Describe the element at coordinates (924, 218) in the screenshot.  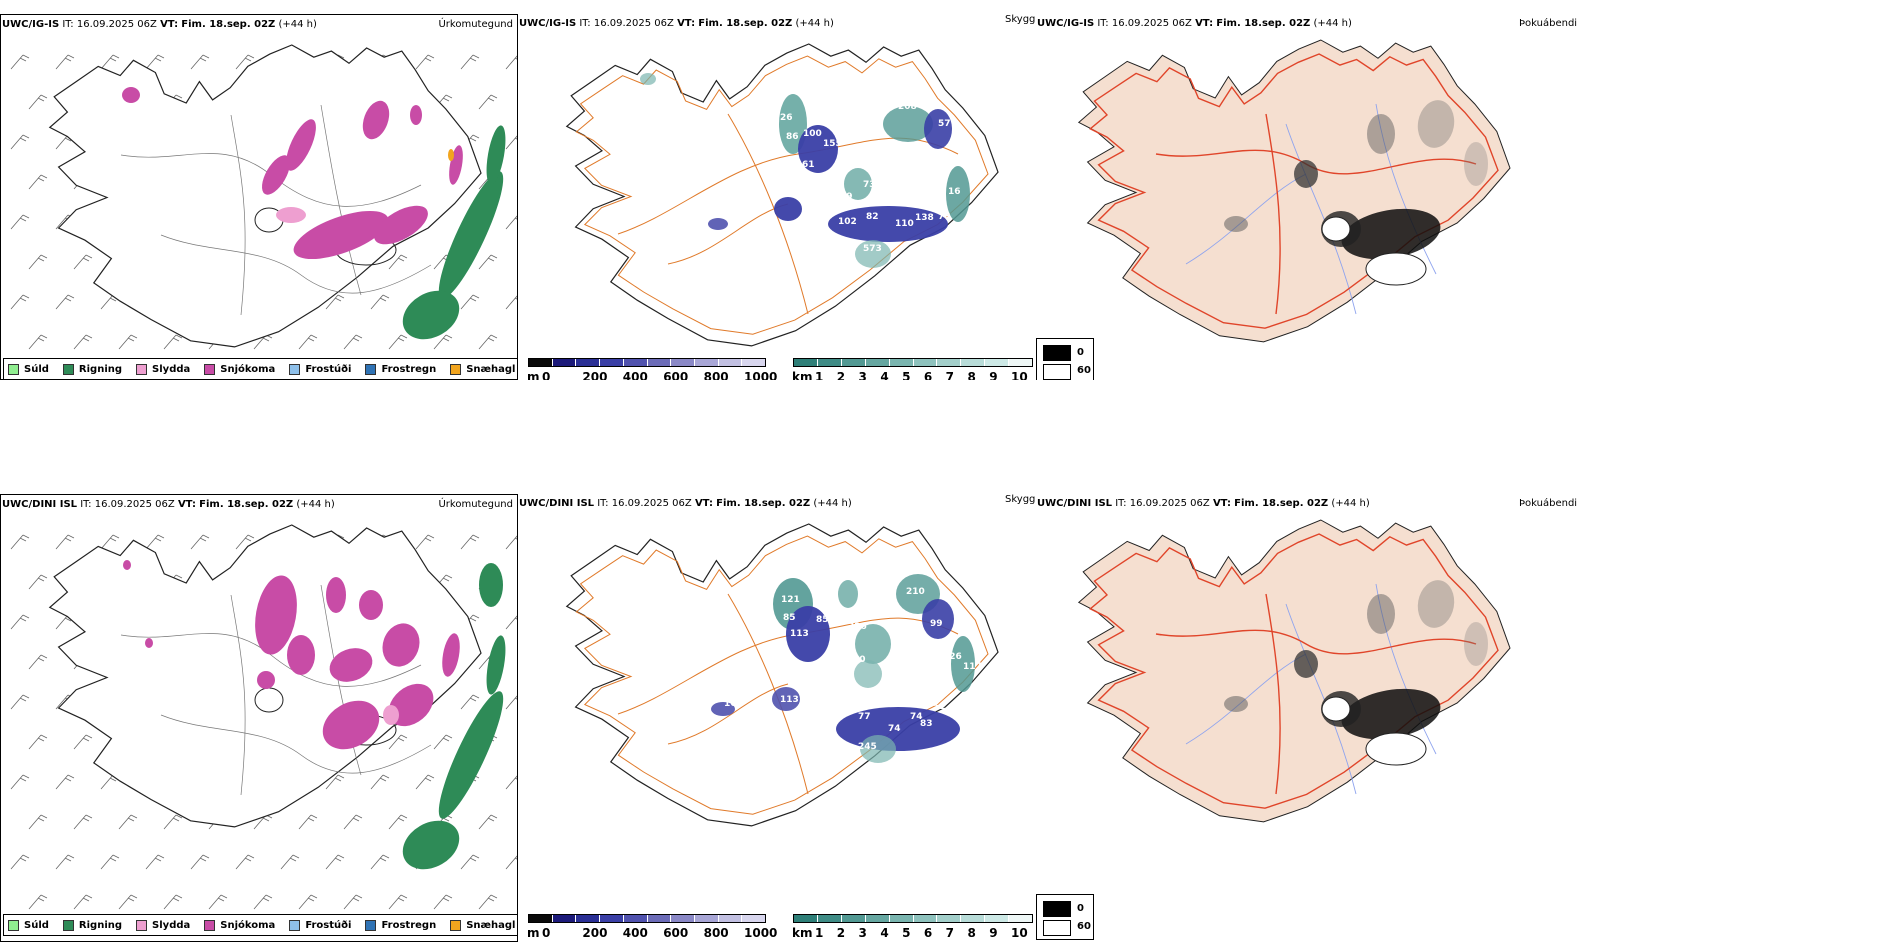
I see `cloud-base-label: 138` at that location.